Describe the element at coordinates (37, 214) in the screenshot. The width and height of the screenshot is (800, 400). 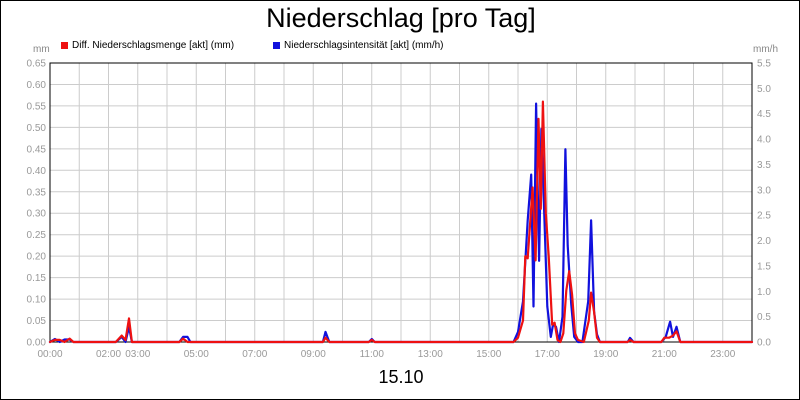
I see `y-left-tick-label: 0.30` at that location.